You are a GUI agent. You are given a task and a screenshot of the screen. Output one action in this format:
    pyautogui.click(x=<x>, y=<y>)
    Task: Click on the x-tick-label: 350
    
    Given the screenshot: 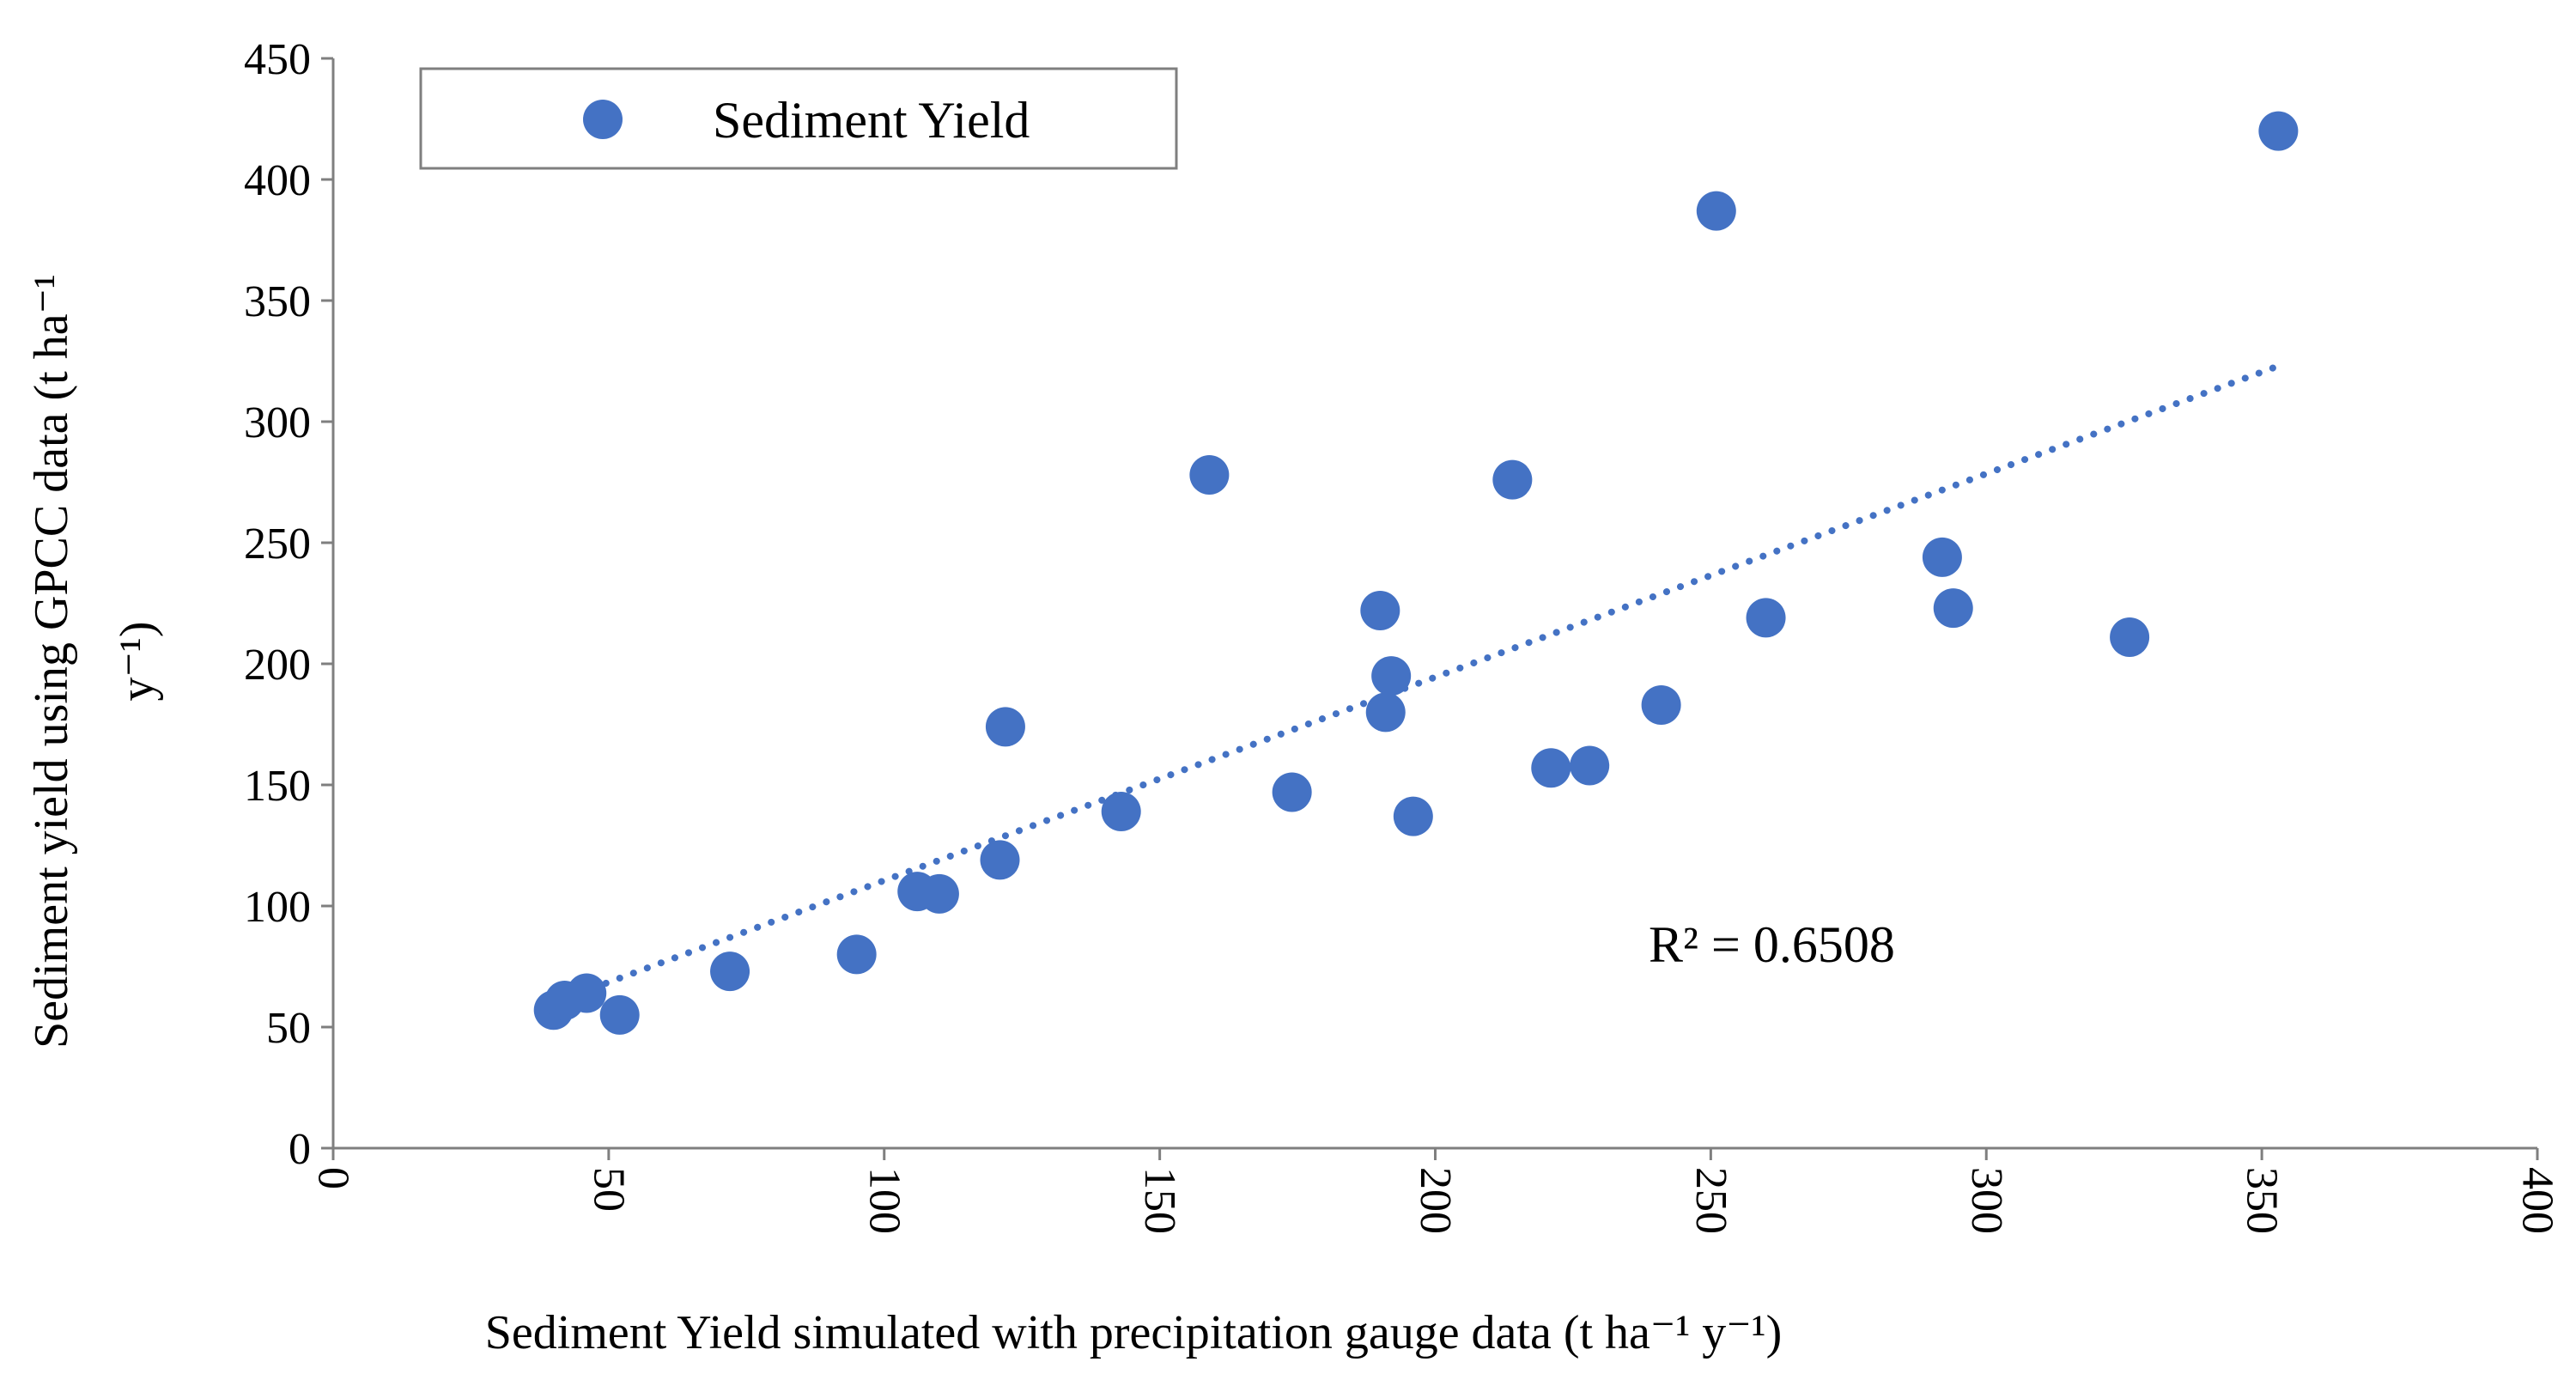 What is the action you would take?
    pyautogui.click(x=2262, y=1200)
    